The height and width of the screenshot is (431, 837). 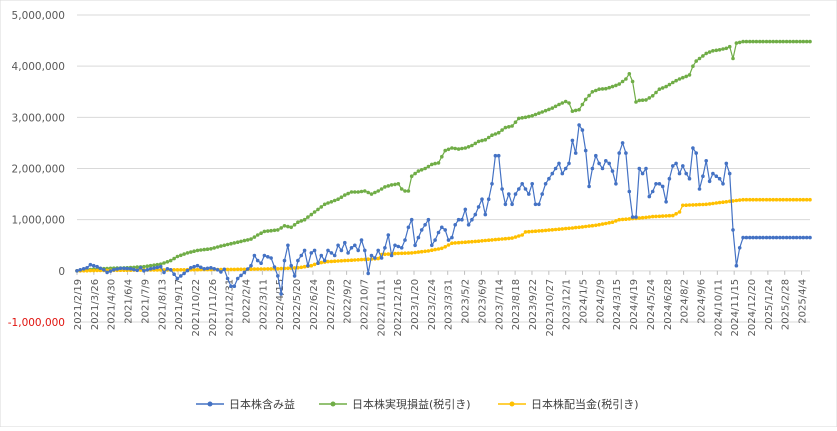 What do you see at coordinates (432, 304) in the screenshot?
I see `x-tick-label: 2023/2/24` at bounding box center [432, 304].